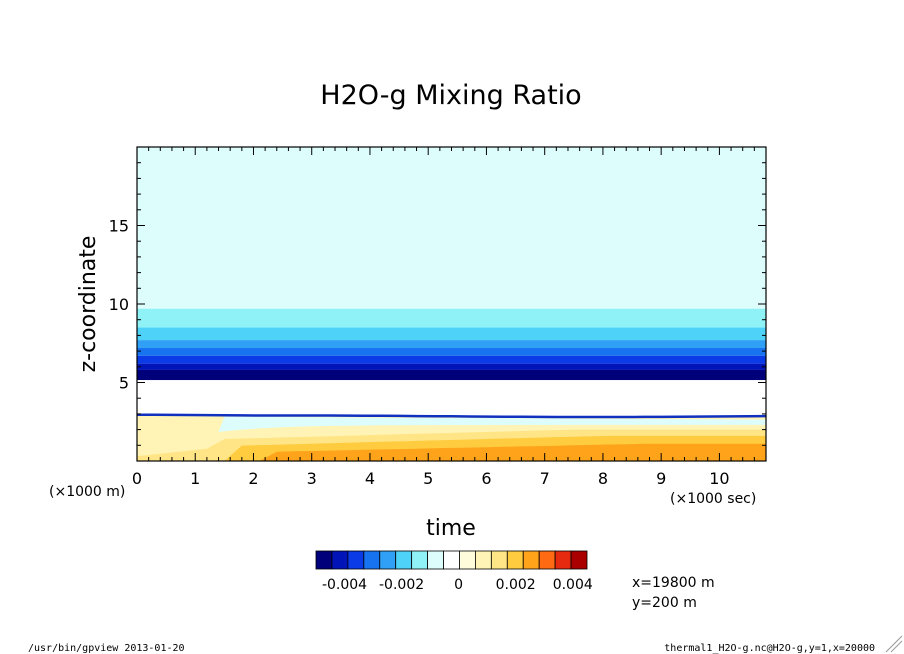 This screenshot has width=904, height=654. What do you see at coordinates (124, 383) in the screenshot?
I see `y-tick-label: 5` at bounding box center [124, 383].